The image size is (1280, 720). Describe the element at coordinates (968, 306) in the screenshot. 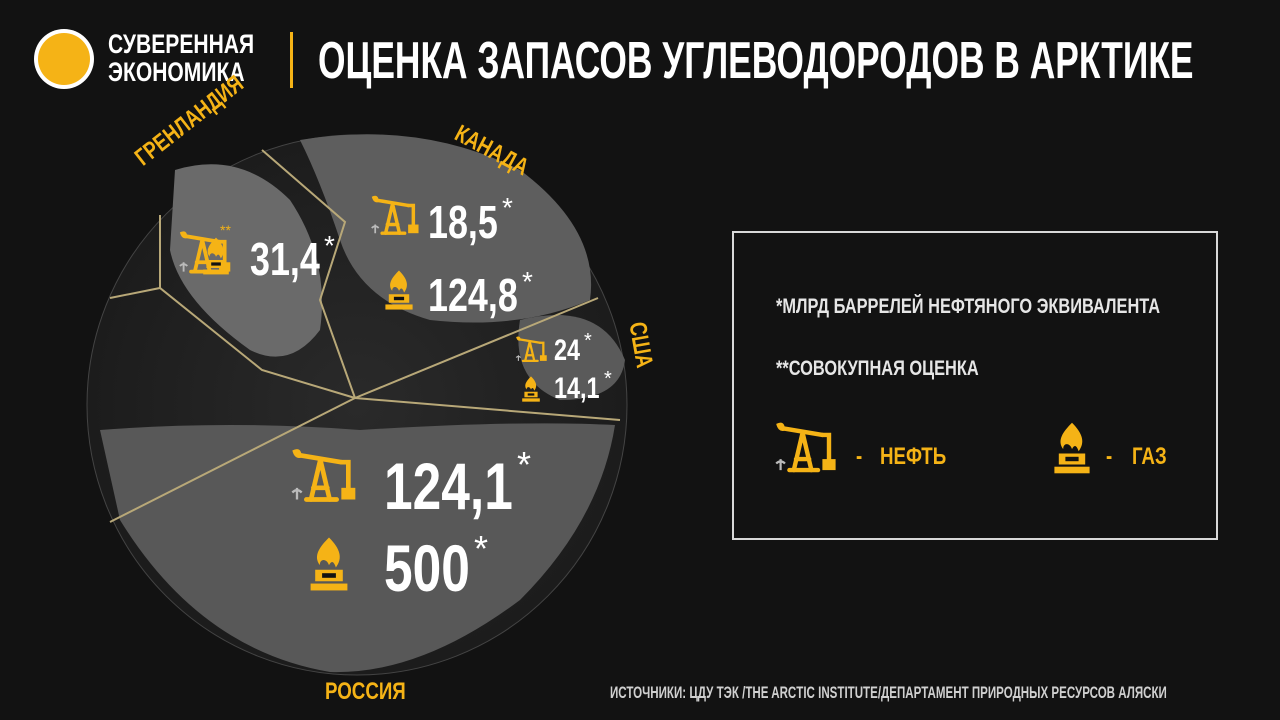

I see `unit-note: *МЛРД БАРРЕЛЕЙ НЕФТЯНОГО ЭКВИВАЛЕНТА` at that location.